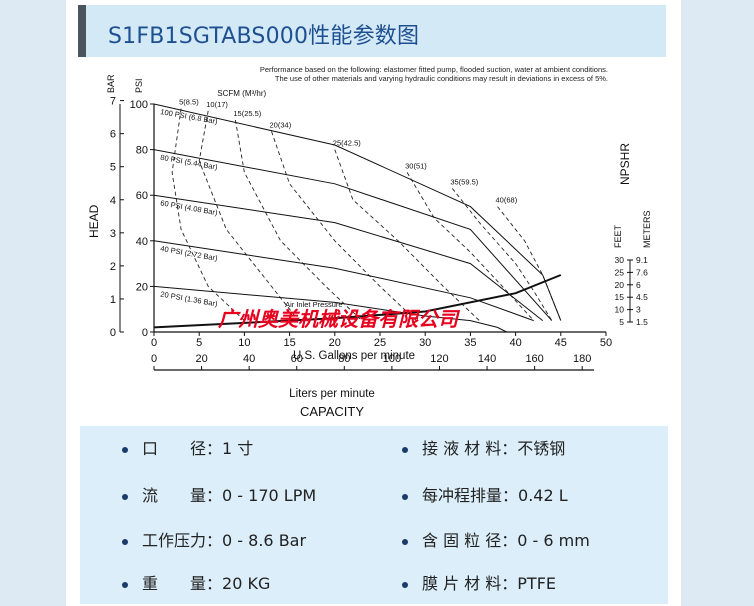 This screenshot has height=606, width=754. I want to click on page-title: S1FB1SGTABS000性能参数图, so click(264, 36).